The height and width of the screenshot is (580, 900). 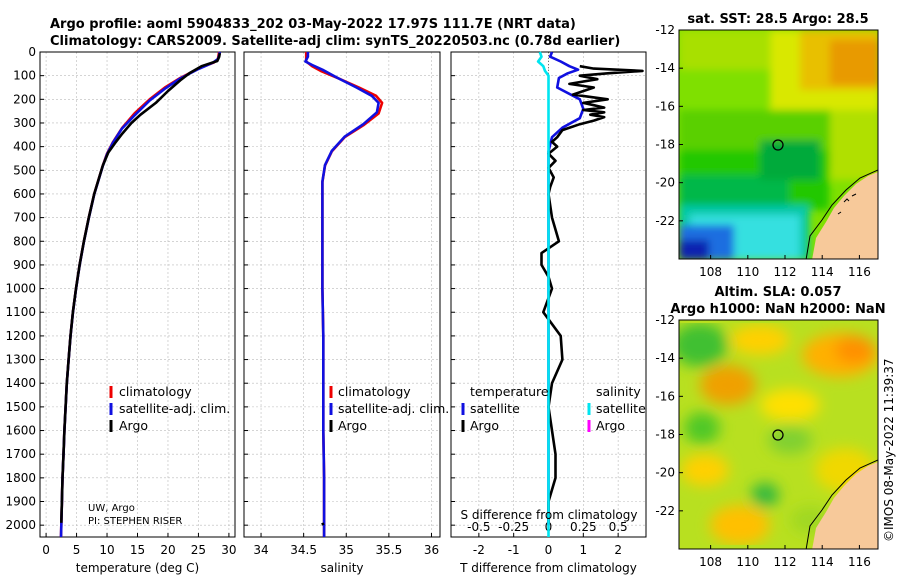 What do you see at coordinates (889, 450) in the screenshot?
I see `credit-timestamp: ©IMOS 08-May-2022 11:39:37` at bounding box center [889, 450].